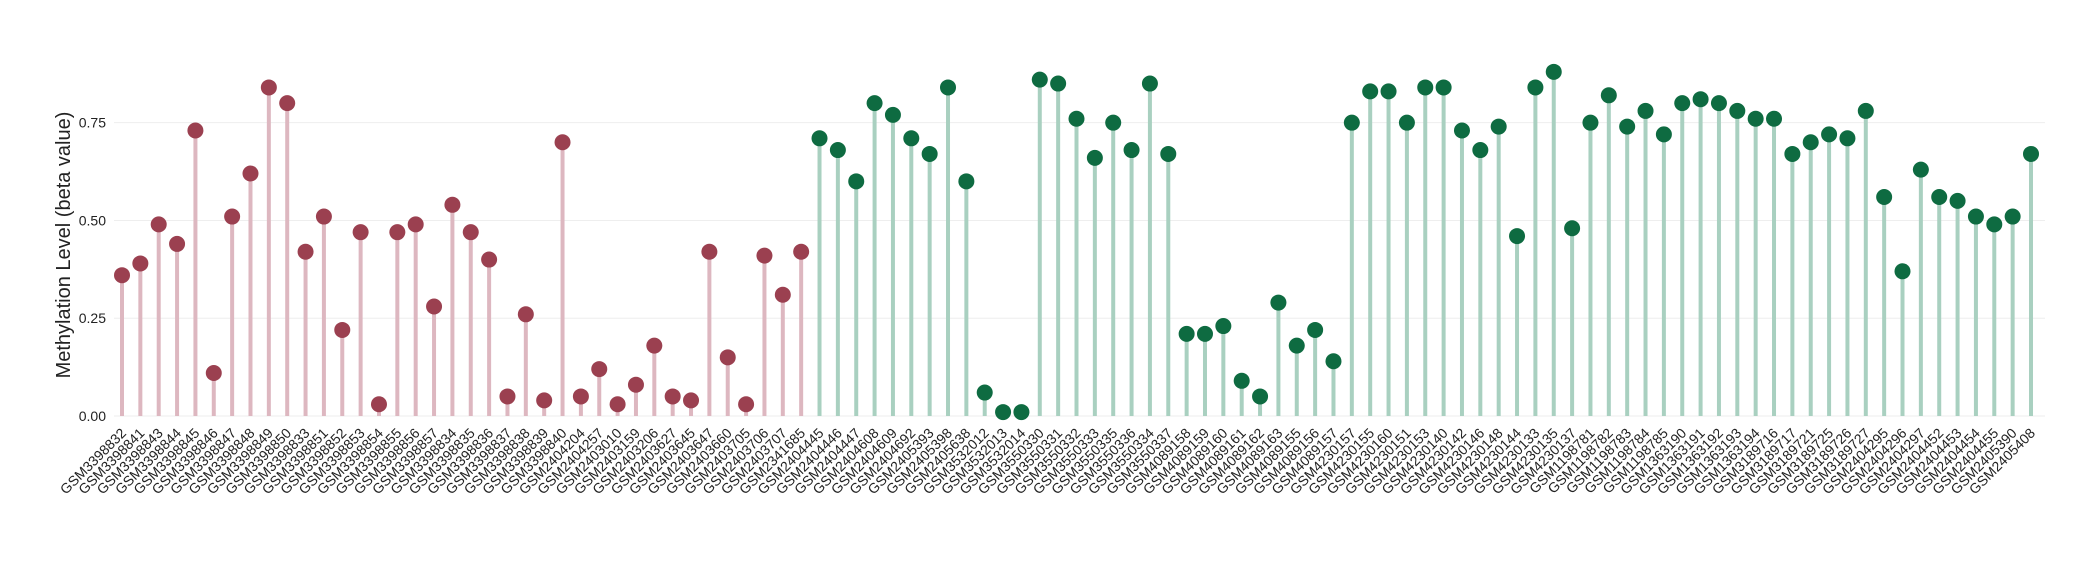 This screenshot has width=2100, height=580. What do you see at coordinates (92, 123) in the screenshot?
I see `y-tick-label: 0.75` at bounding box center [92, 123].